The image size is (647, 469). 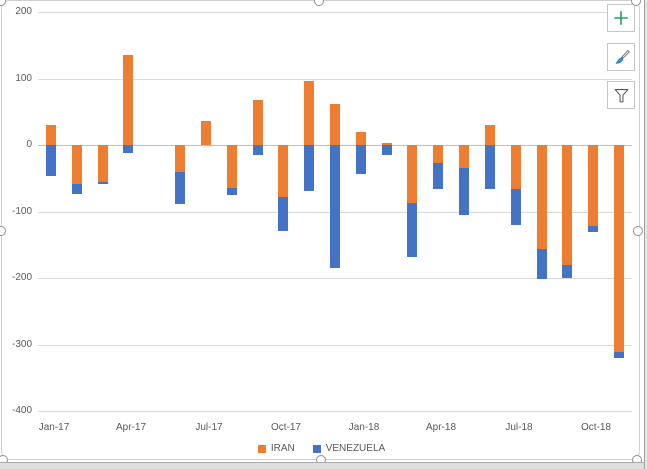 What do you see at coordinates (209, 427) in the screenshot?
I see `x-tick-label-Jul-17: Jul-17` at bounding box center [209, 427].